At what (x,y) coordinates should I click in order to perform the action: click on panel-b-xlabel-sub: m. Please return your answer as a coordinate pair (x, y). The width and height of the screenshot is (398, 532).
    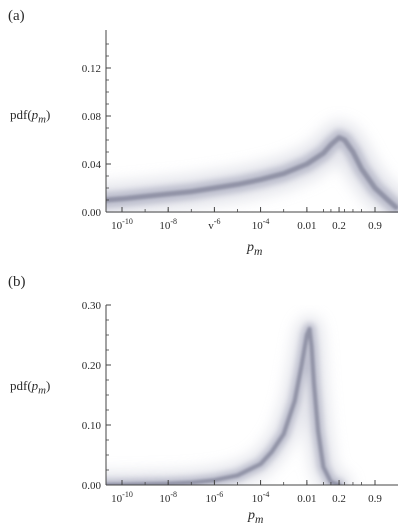
    Looking at the image, I should click on (259, 519).